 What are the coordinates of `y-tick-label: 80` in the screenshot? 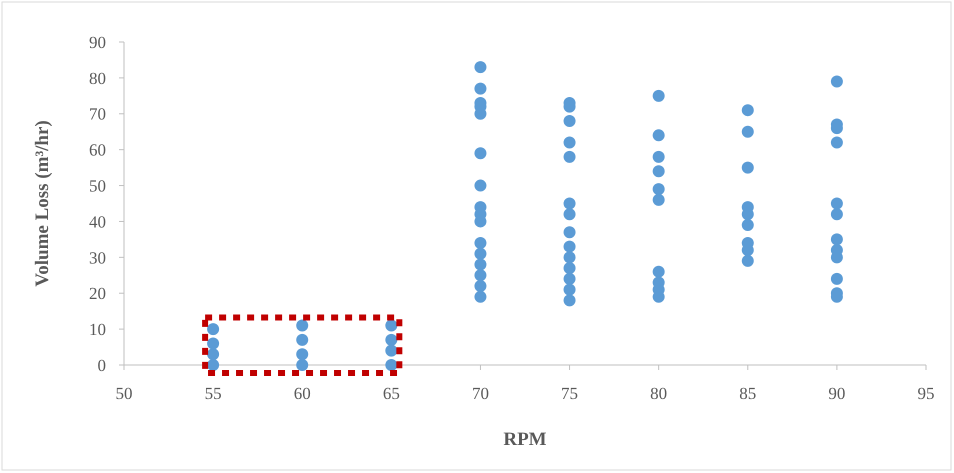 It's located at (97, 78).